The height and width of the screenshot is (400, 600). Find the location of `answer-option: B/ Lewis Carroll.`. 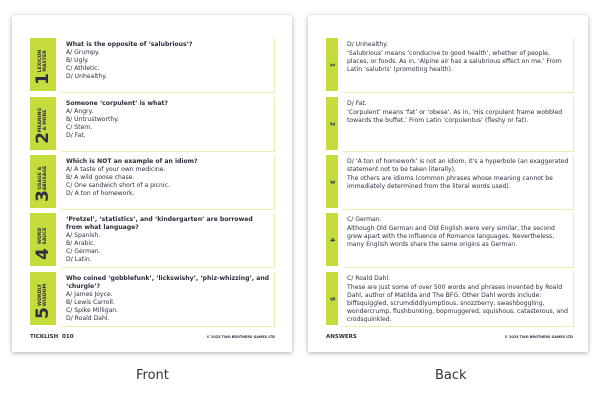

answer-option: B/ Lewis Carroll. is located at coordinates (90, 302).